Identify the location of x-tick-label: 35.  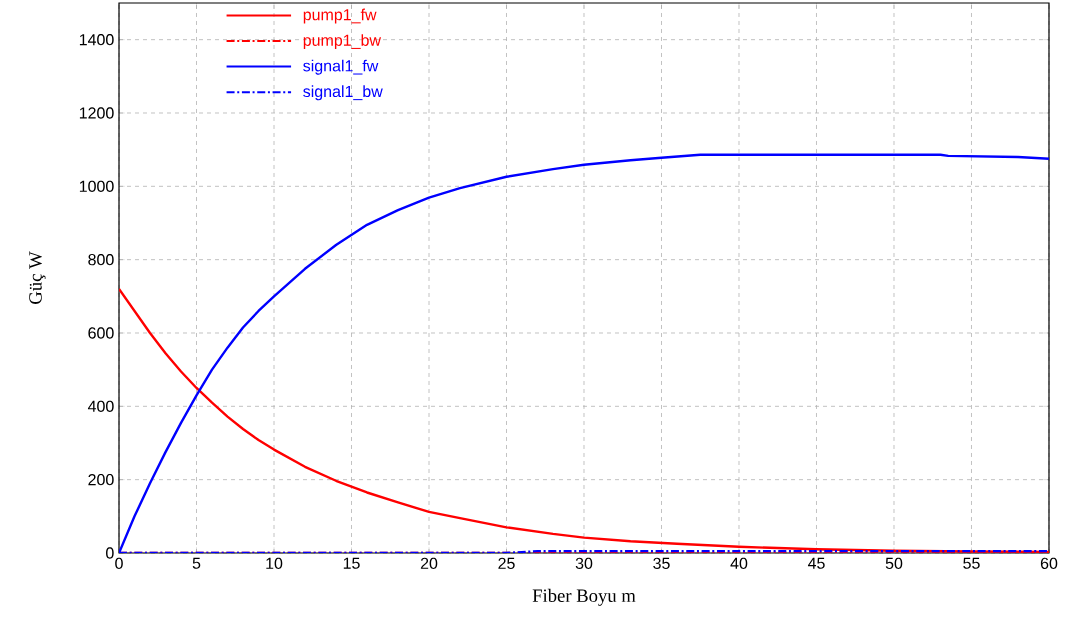
(661, 563).